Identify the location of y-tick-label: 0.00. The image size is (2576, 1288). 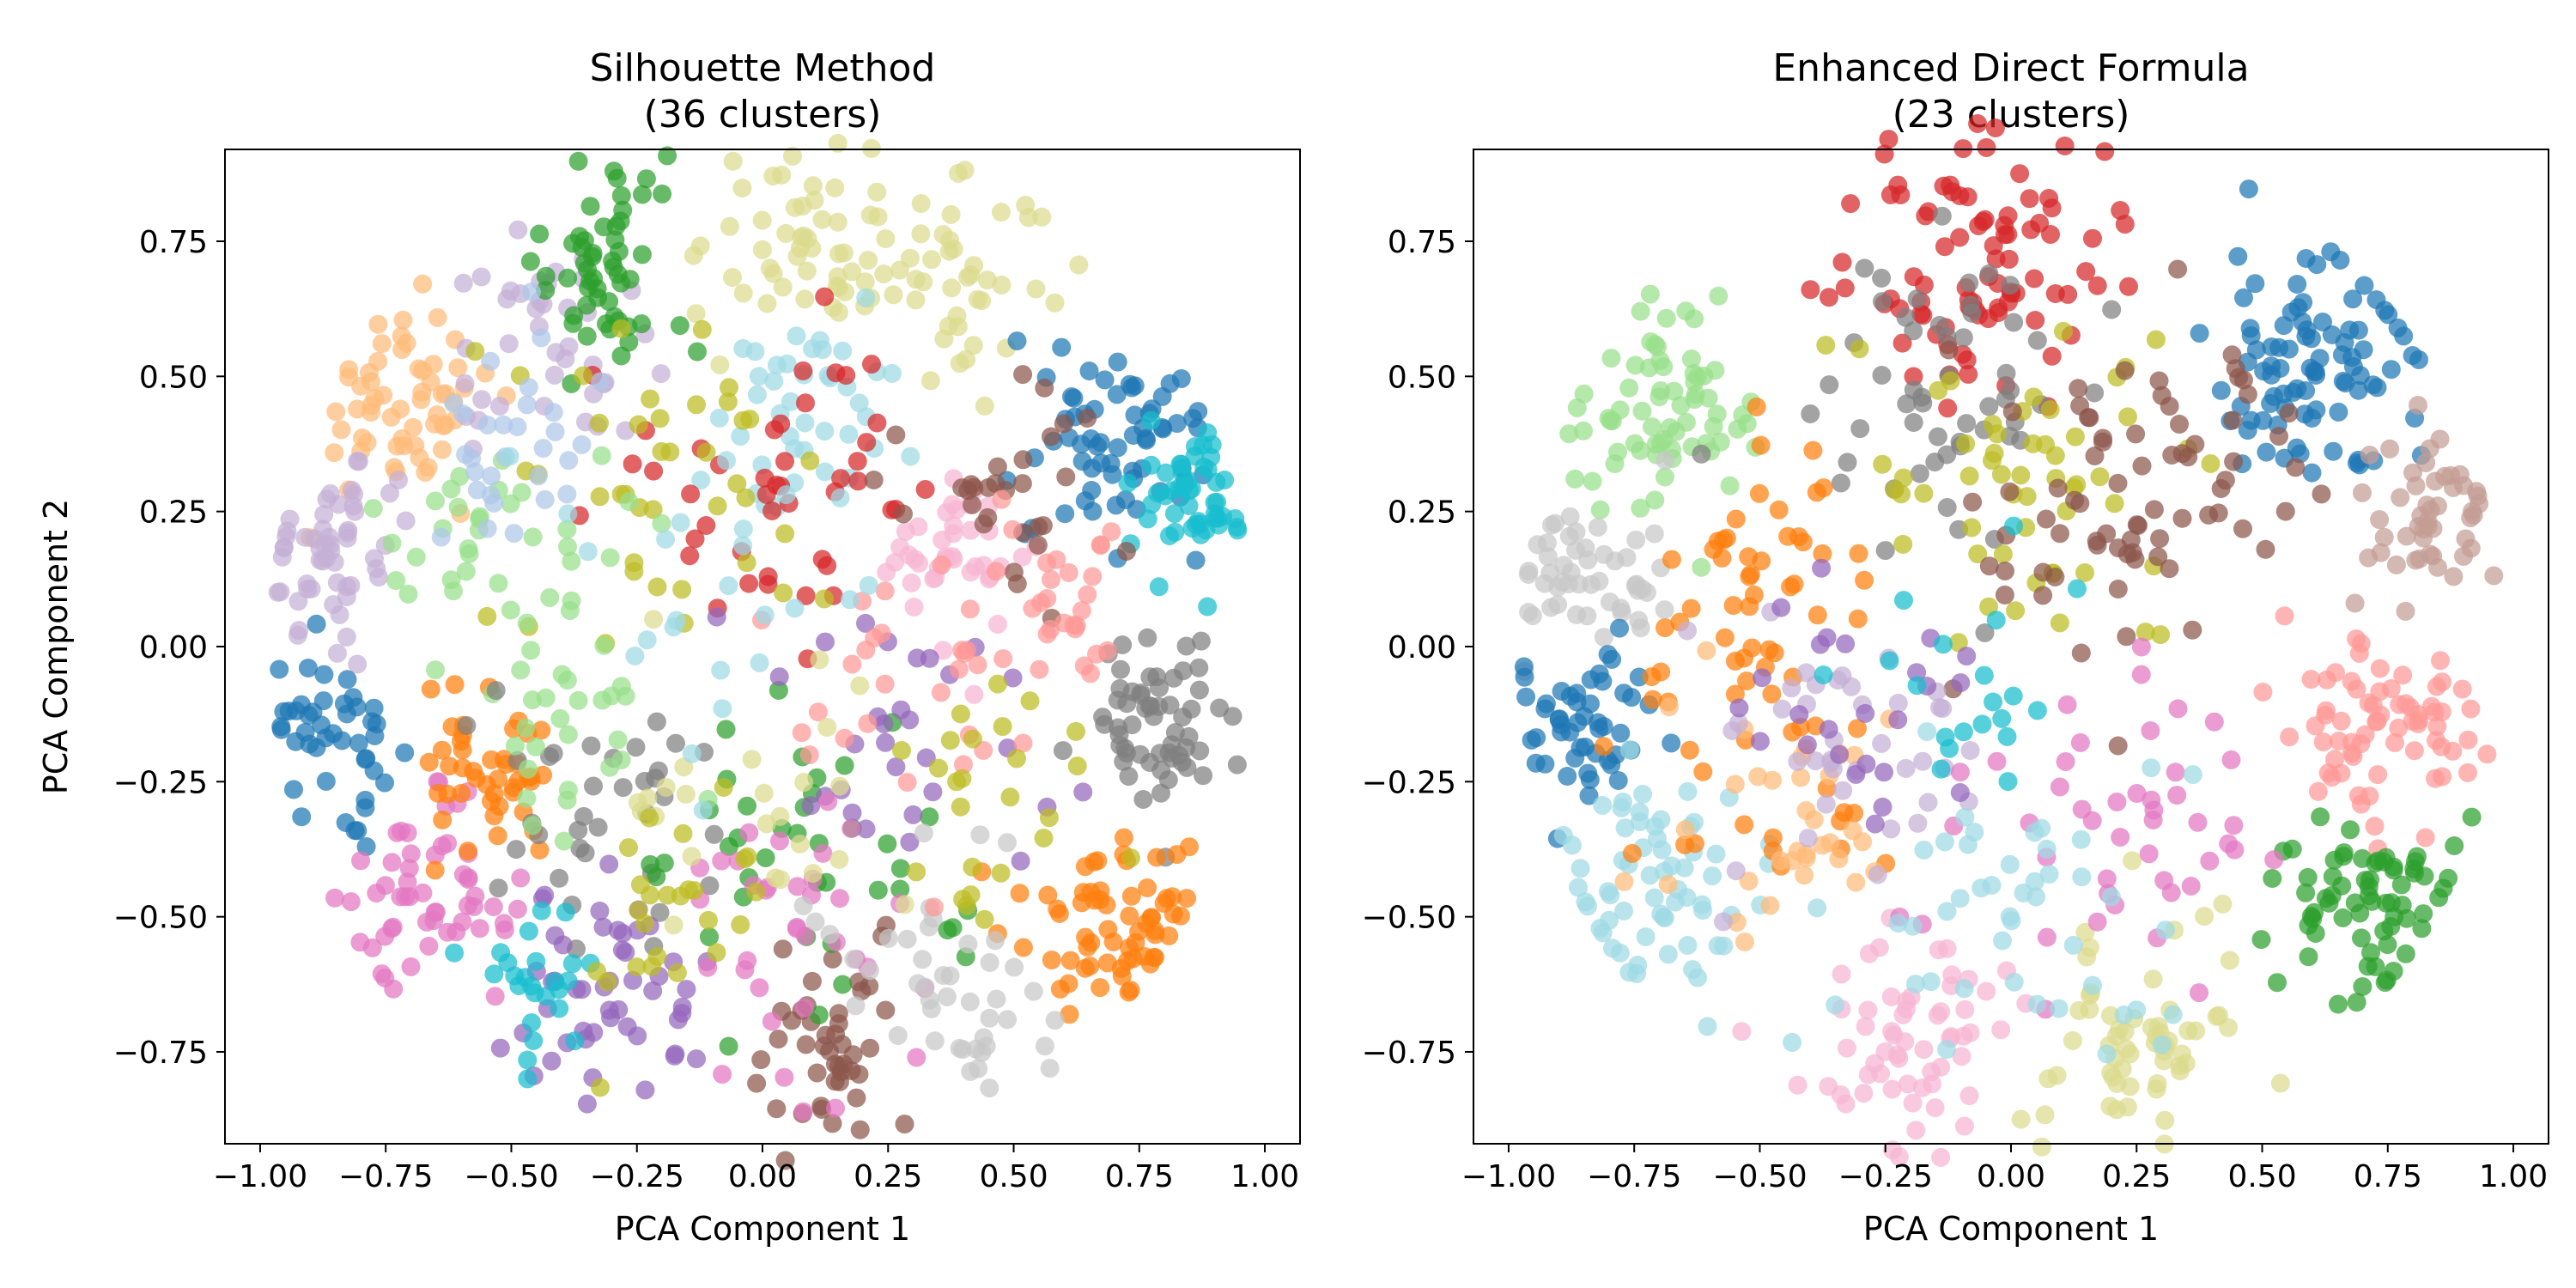
(174, 647).